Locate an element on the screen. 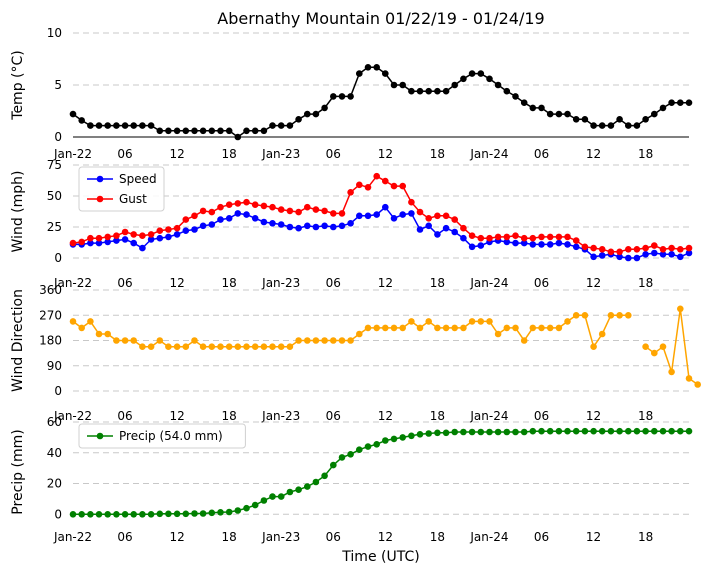 The image size is (704, 573). y-tick-label: 75 is located at coordinates (54, 165).